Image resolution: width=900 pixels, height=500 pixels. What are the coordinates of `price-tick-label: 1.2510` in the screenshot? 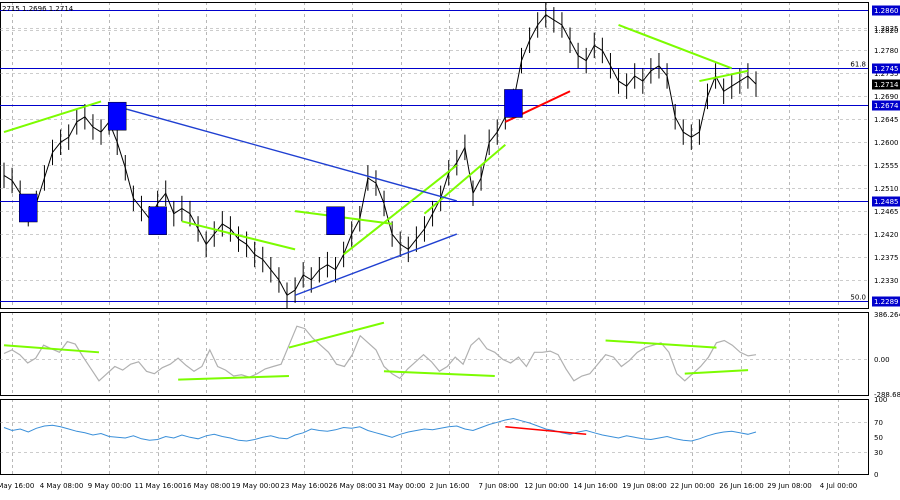 It's located at (886, 189).